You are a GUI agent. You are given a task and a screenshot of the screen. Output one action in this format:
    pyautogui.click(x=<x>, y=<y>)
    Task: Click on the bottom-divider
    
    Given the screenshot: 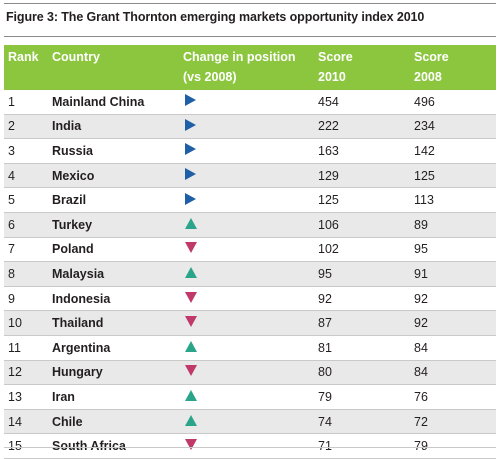 What is the action you would take?
    pyautogui.click(x=250, y=447)
    